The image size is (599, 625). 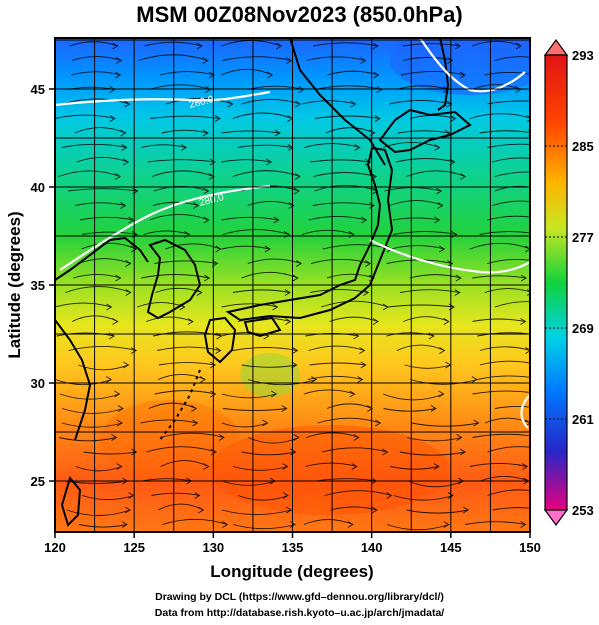 I want to click on x-tick-label: 135, so click(x=293, y=547).